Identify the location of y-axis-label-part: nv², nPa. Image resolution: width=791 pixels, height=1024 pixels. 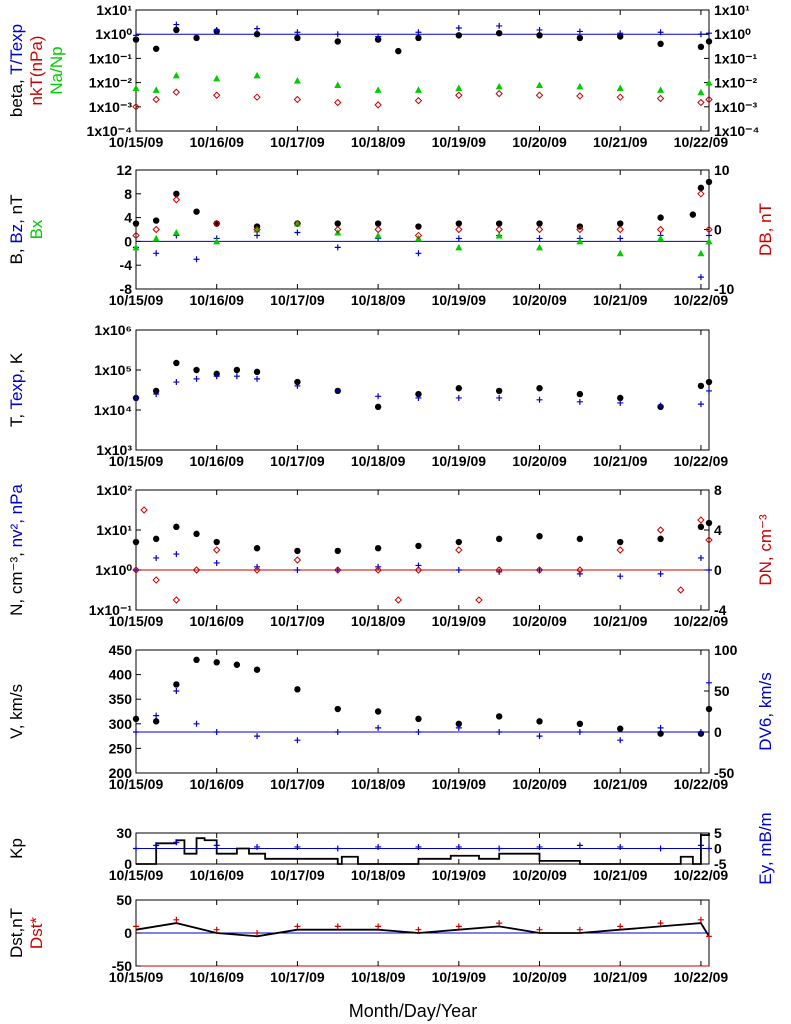
(16, 516).